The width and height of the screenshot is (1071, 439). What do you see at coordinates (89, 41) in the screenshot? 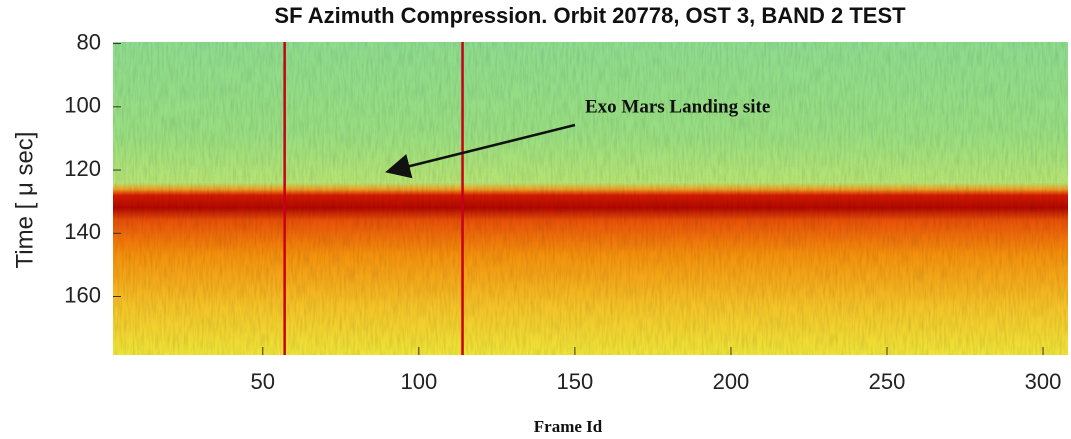
I see `y-tick-label: 80` at bounding box center [89, 41].